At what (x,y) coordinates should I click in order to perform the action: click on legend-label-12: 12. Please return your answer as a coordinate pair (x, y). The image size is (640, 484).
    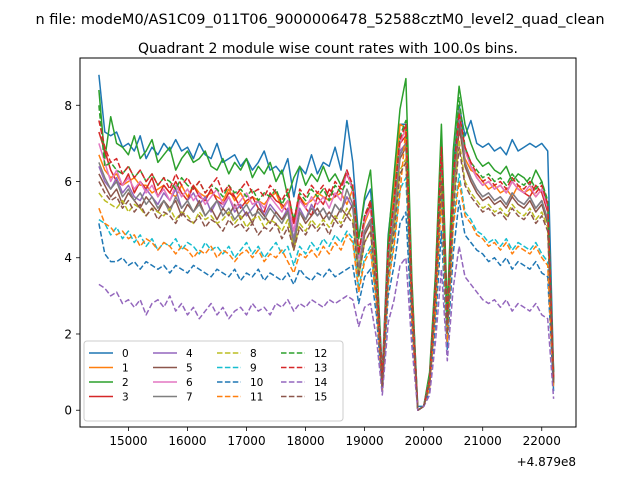
    Looking at the image, I should click on (320, 354).